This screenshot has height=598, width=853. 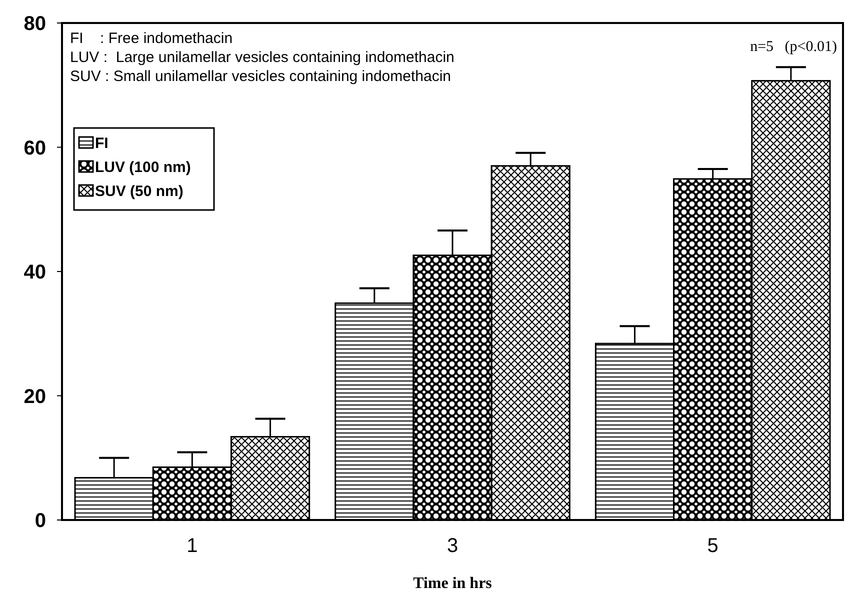 I want to click on y-tick-label: 80, so click(x=35, y=24).